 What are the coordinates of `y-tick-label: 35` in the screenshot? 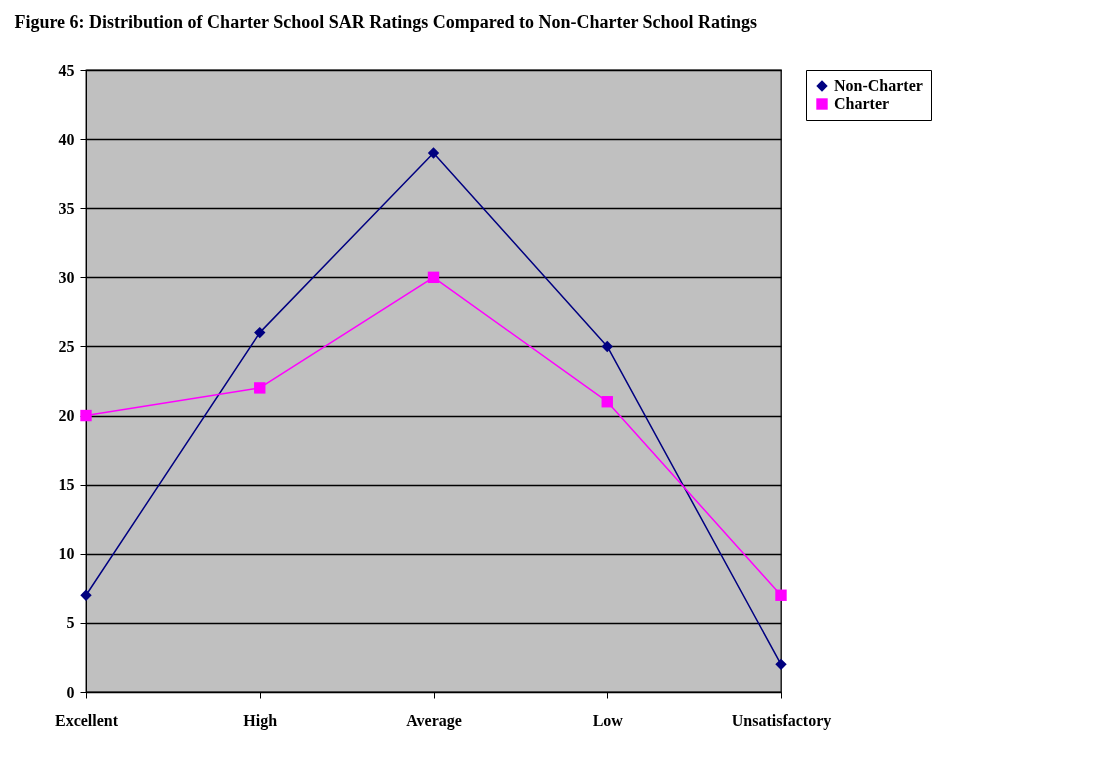 It's located at (66, 208).